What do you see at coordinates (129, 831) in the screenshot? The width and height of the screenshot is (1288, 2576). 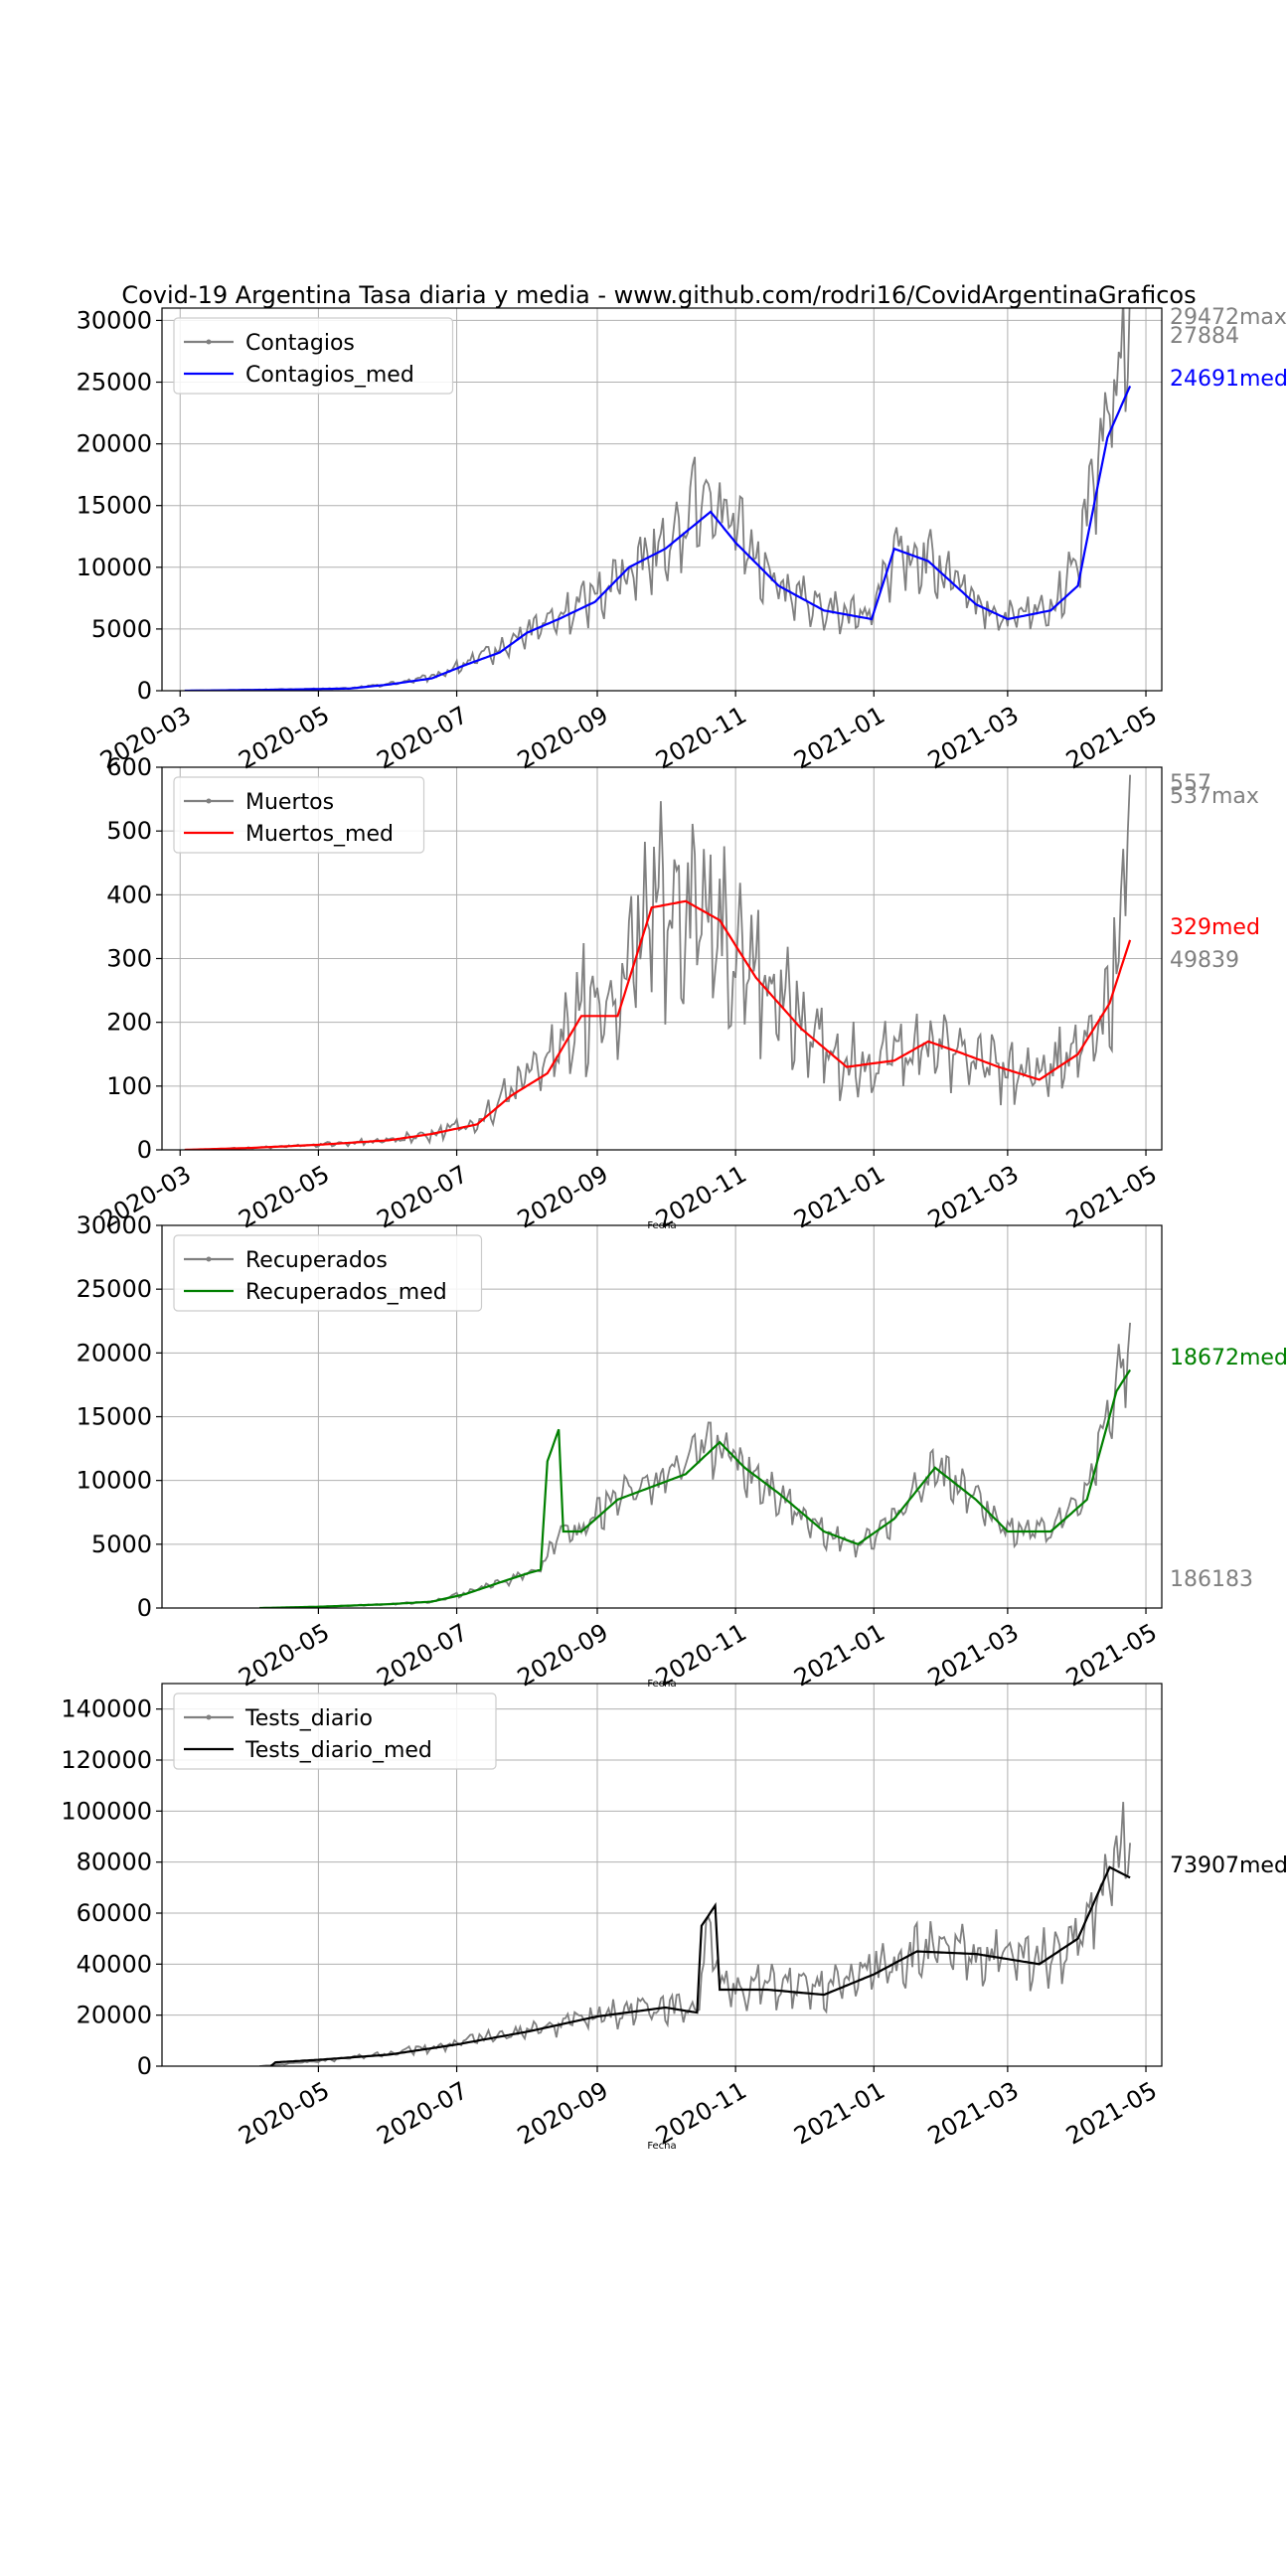 I see `y-tick-label: 500` at bounding box center [129, 831].